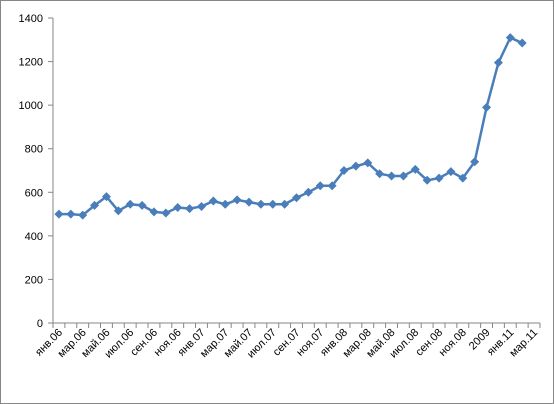 This screenshot has width=554, height=404. Describe the element at coordinates (31, 63) in the screenshot. I see `y-tick-label: 1200` at that location.